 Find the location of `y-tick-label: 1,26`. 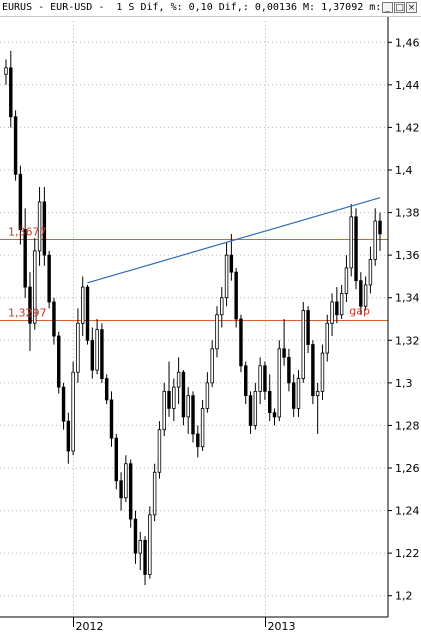

y-tick-label: 1,26 is located at coordinates (407, 468).